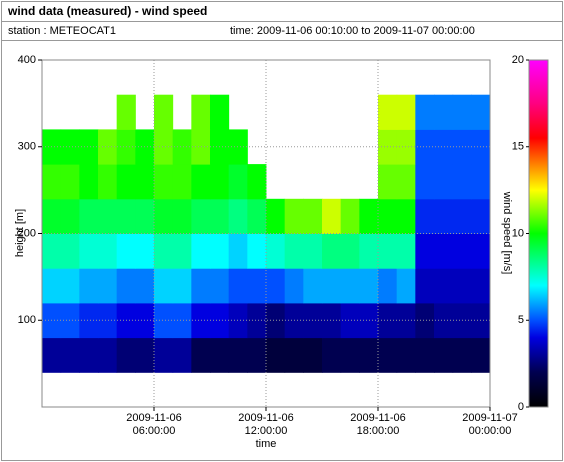  I want to click on colorbar, so click(538, 233).